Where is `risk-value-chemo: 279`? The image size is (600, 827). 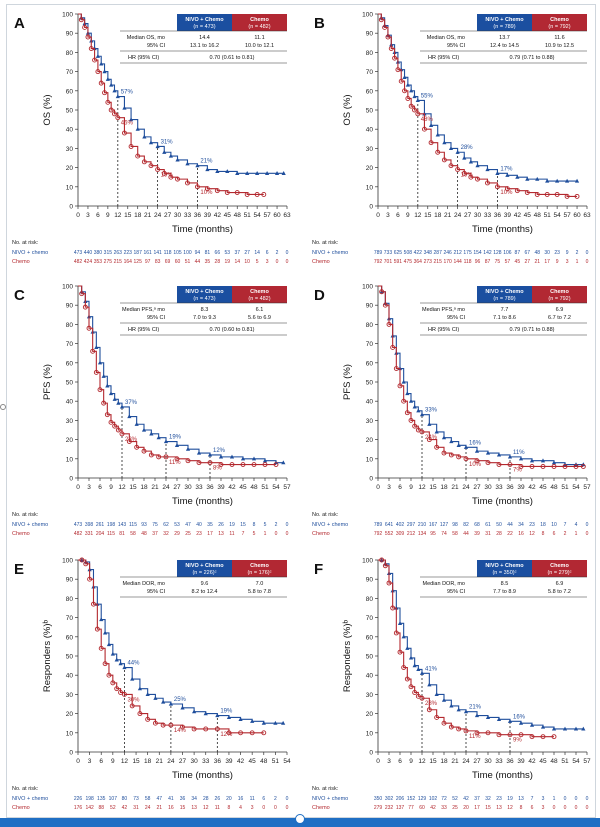 risk-value-chemo: 279 is located at coordinates (378, 808).